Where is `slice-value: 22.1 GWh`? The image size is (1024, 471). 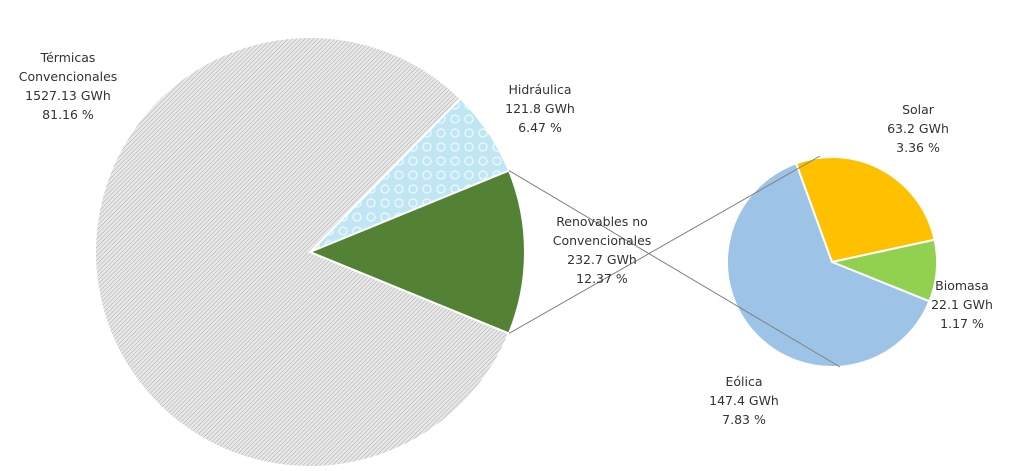
slice-value: 22.1 GWh is located at coordinates (962, 304).